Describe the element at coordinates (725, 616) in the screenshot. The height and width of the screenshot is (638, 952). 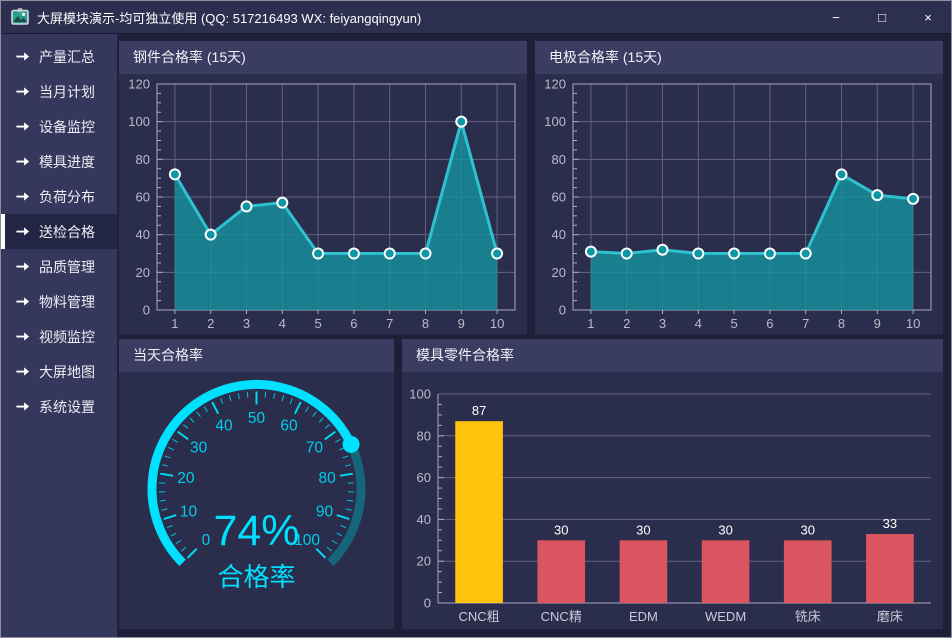
I see `svg-text: WEDM` at that location.